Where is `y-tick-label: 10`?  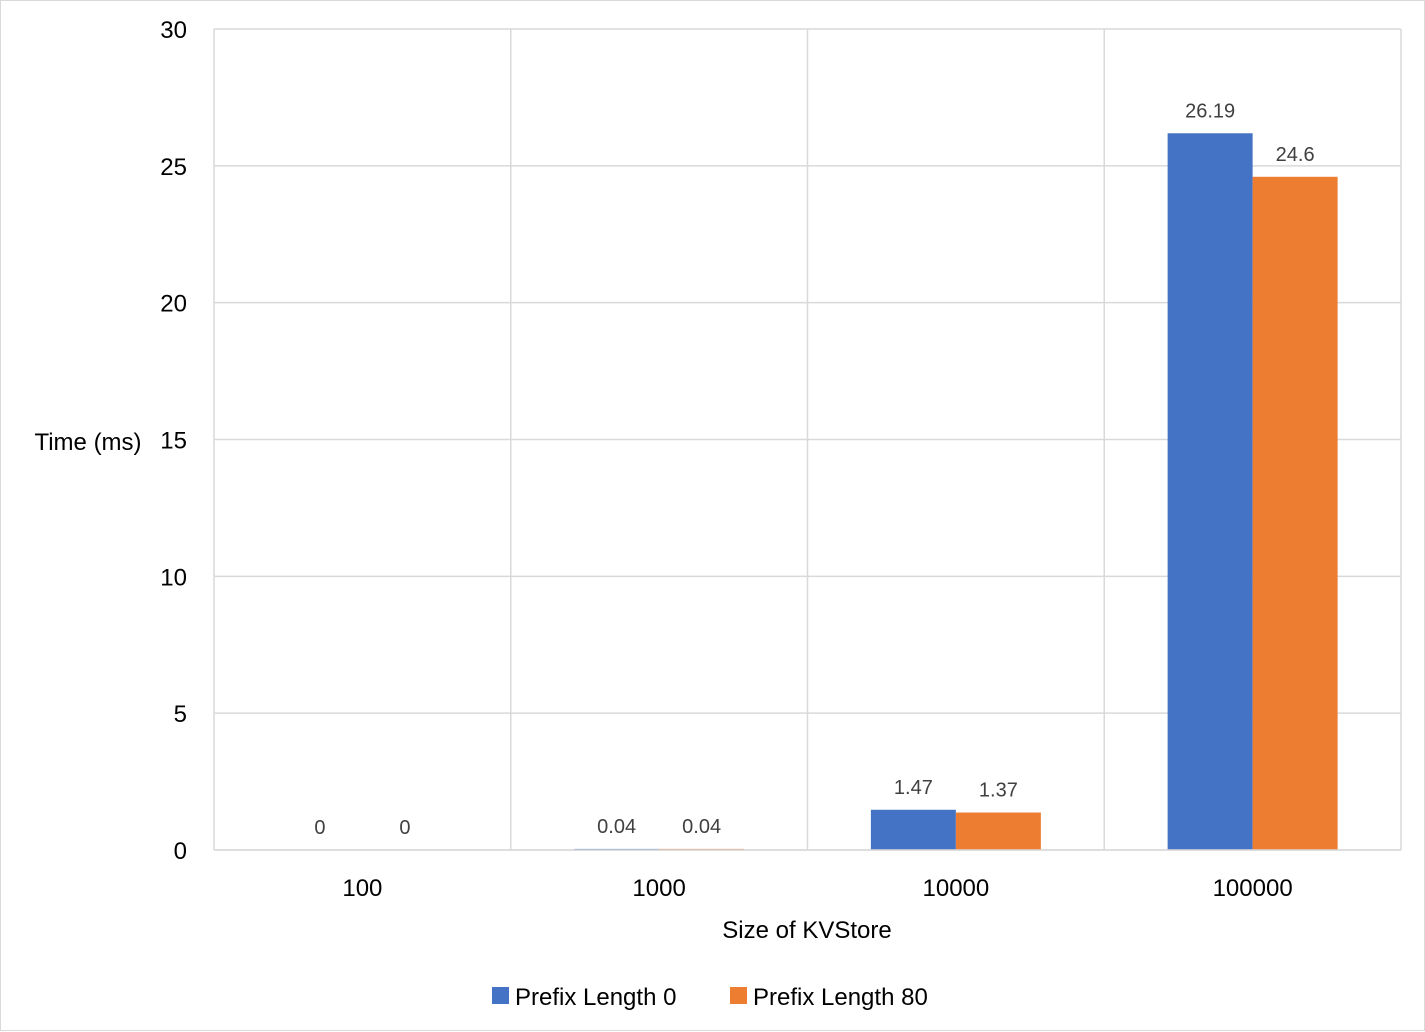
y-tick-label: 10 is located at coordinates (173, 577).